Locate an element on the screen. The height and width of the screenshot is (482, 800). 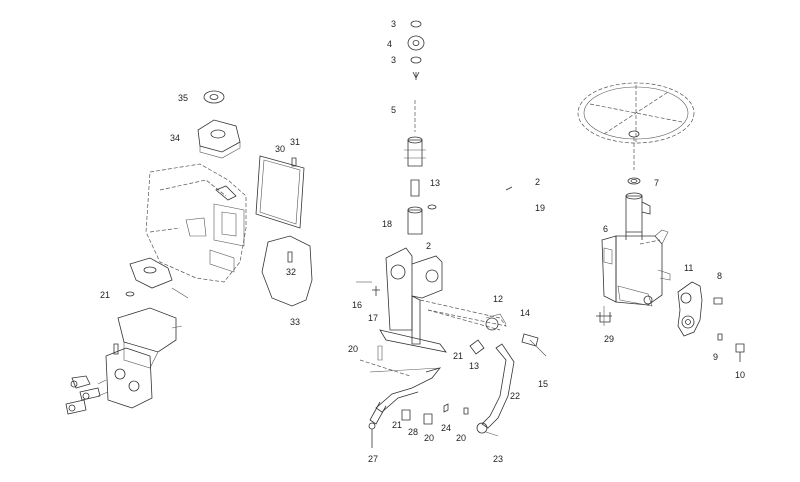
callout-2-center: 2 is located at coordinates (428, 246).